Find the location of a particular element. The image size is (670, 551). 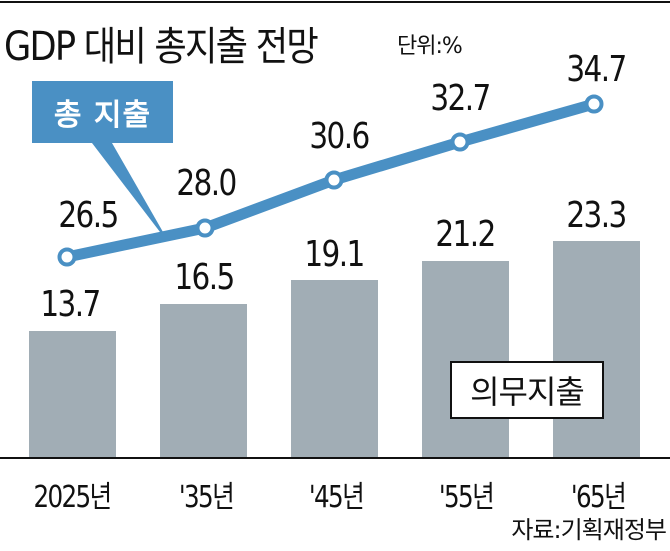

line-value-label: 32.7 is located at coordinates (460, 98).